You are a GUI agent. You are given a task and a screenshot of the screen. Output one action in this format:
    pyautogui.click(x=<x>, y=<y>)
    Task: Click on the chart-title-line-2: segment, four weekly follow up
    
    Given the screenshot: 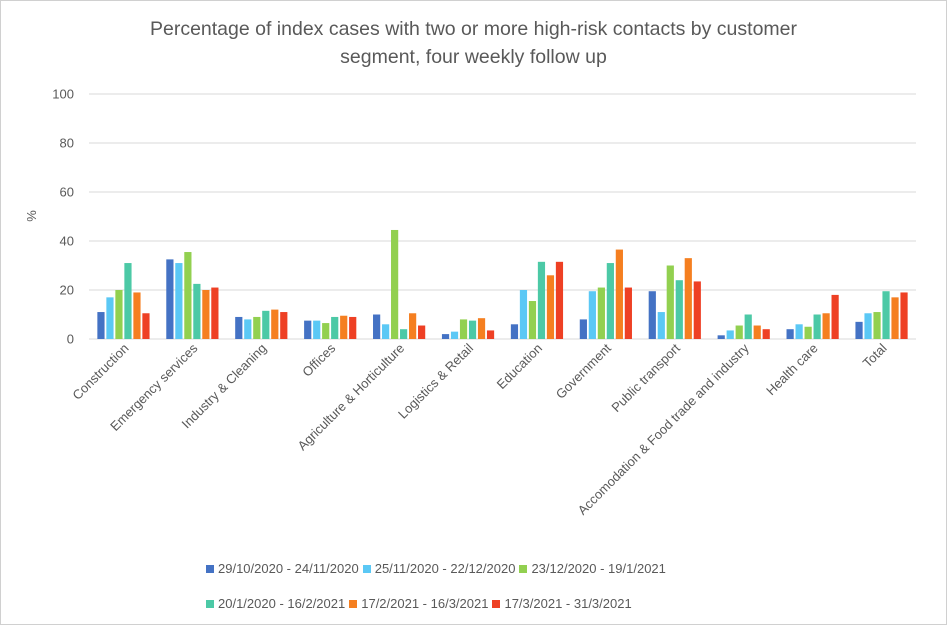 What is the action you would take?
    pyautogui.click(x=473, y=57)
    